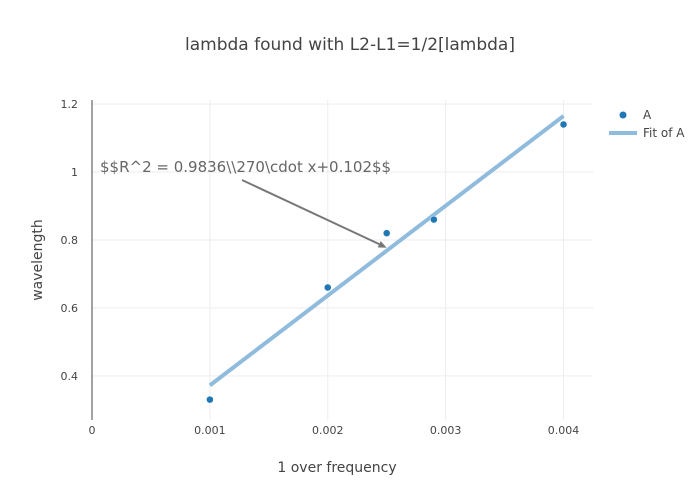 Image resolution: width=700 pixels, height=504 pixels. I want to click on x-axis-label: 1 over frequency, so click(336, 468).